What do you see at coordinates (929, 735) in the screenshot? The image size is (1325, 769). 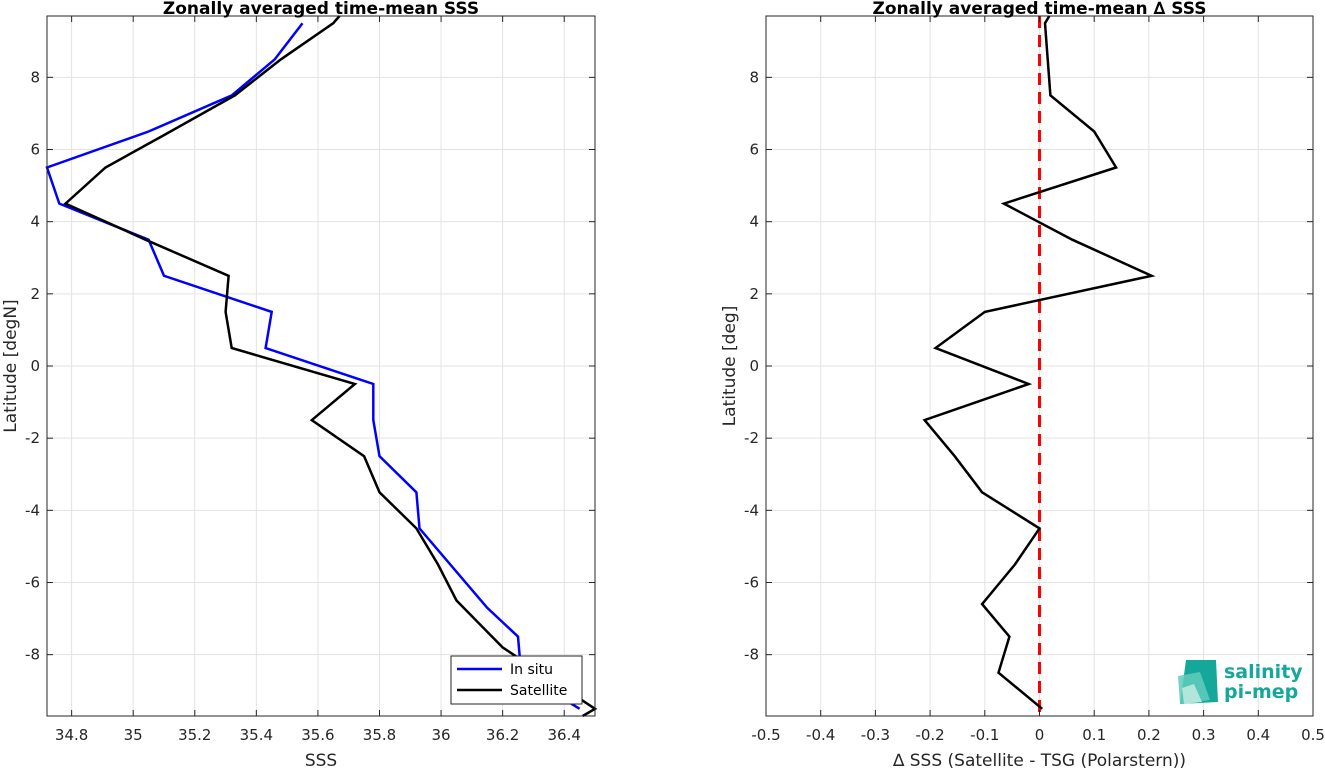 I see `x-tick-label: -0.2` at bounding box center [929, 735].